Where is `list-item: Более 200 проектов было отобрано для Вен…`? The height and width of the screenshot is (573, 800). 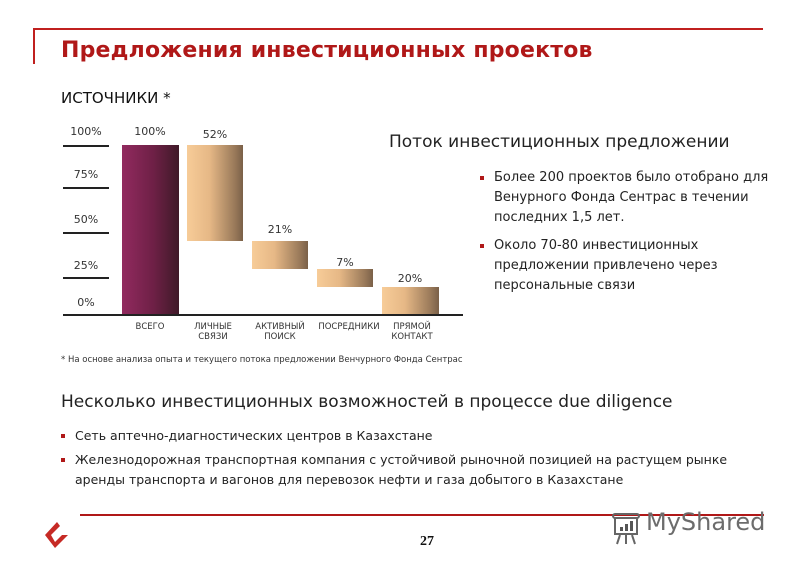
list-item: Более 200 проектов было отобрано для Вен… is located at coordinates (630, 198).